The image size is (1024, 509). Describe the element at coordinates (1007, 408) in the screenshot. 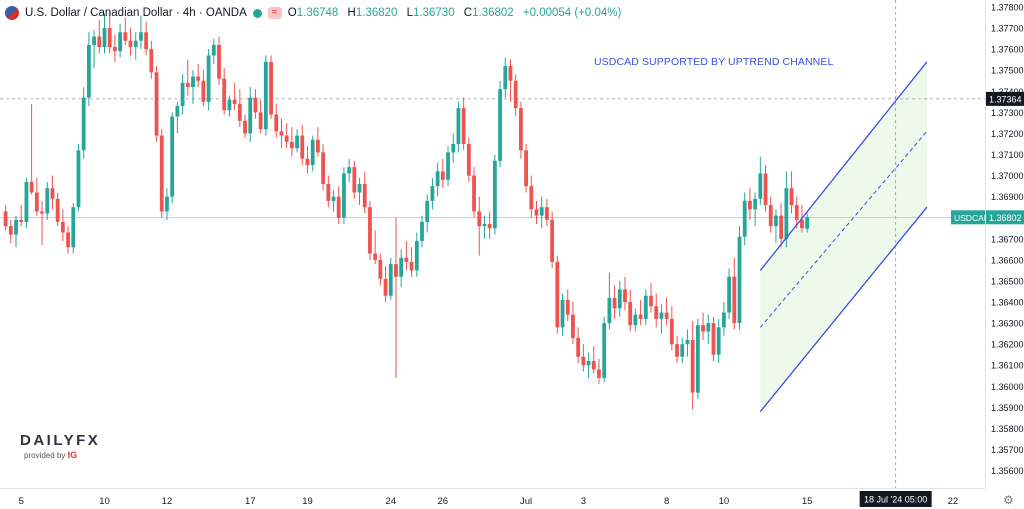

I see `y-tick-label: 1.35900` at that location.